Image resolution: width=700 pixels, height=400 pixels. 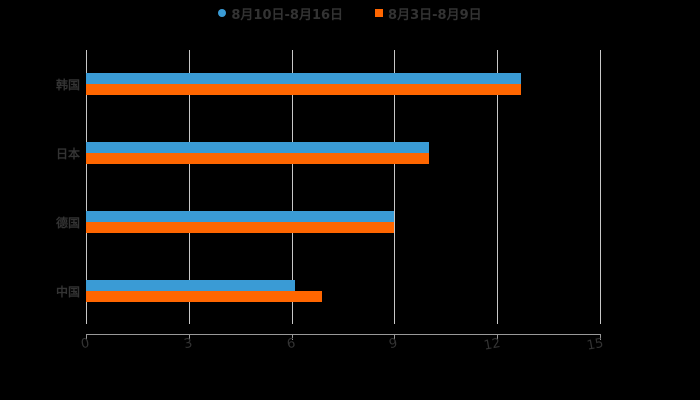 What do you see at coordinates (393, 344) in the screenshot?
I see `x-tick-label: 9` at bounding box center [393, 344].